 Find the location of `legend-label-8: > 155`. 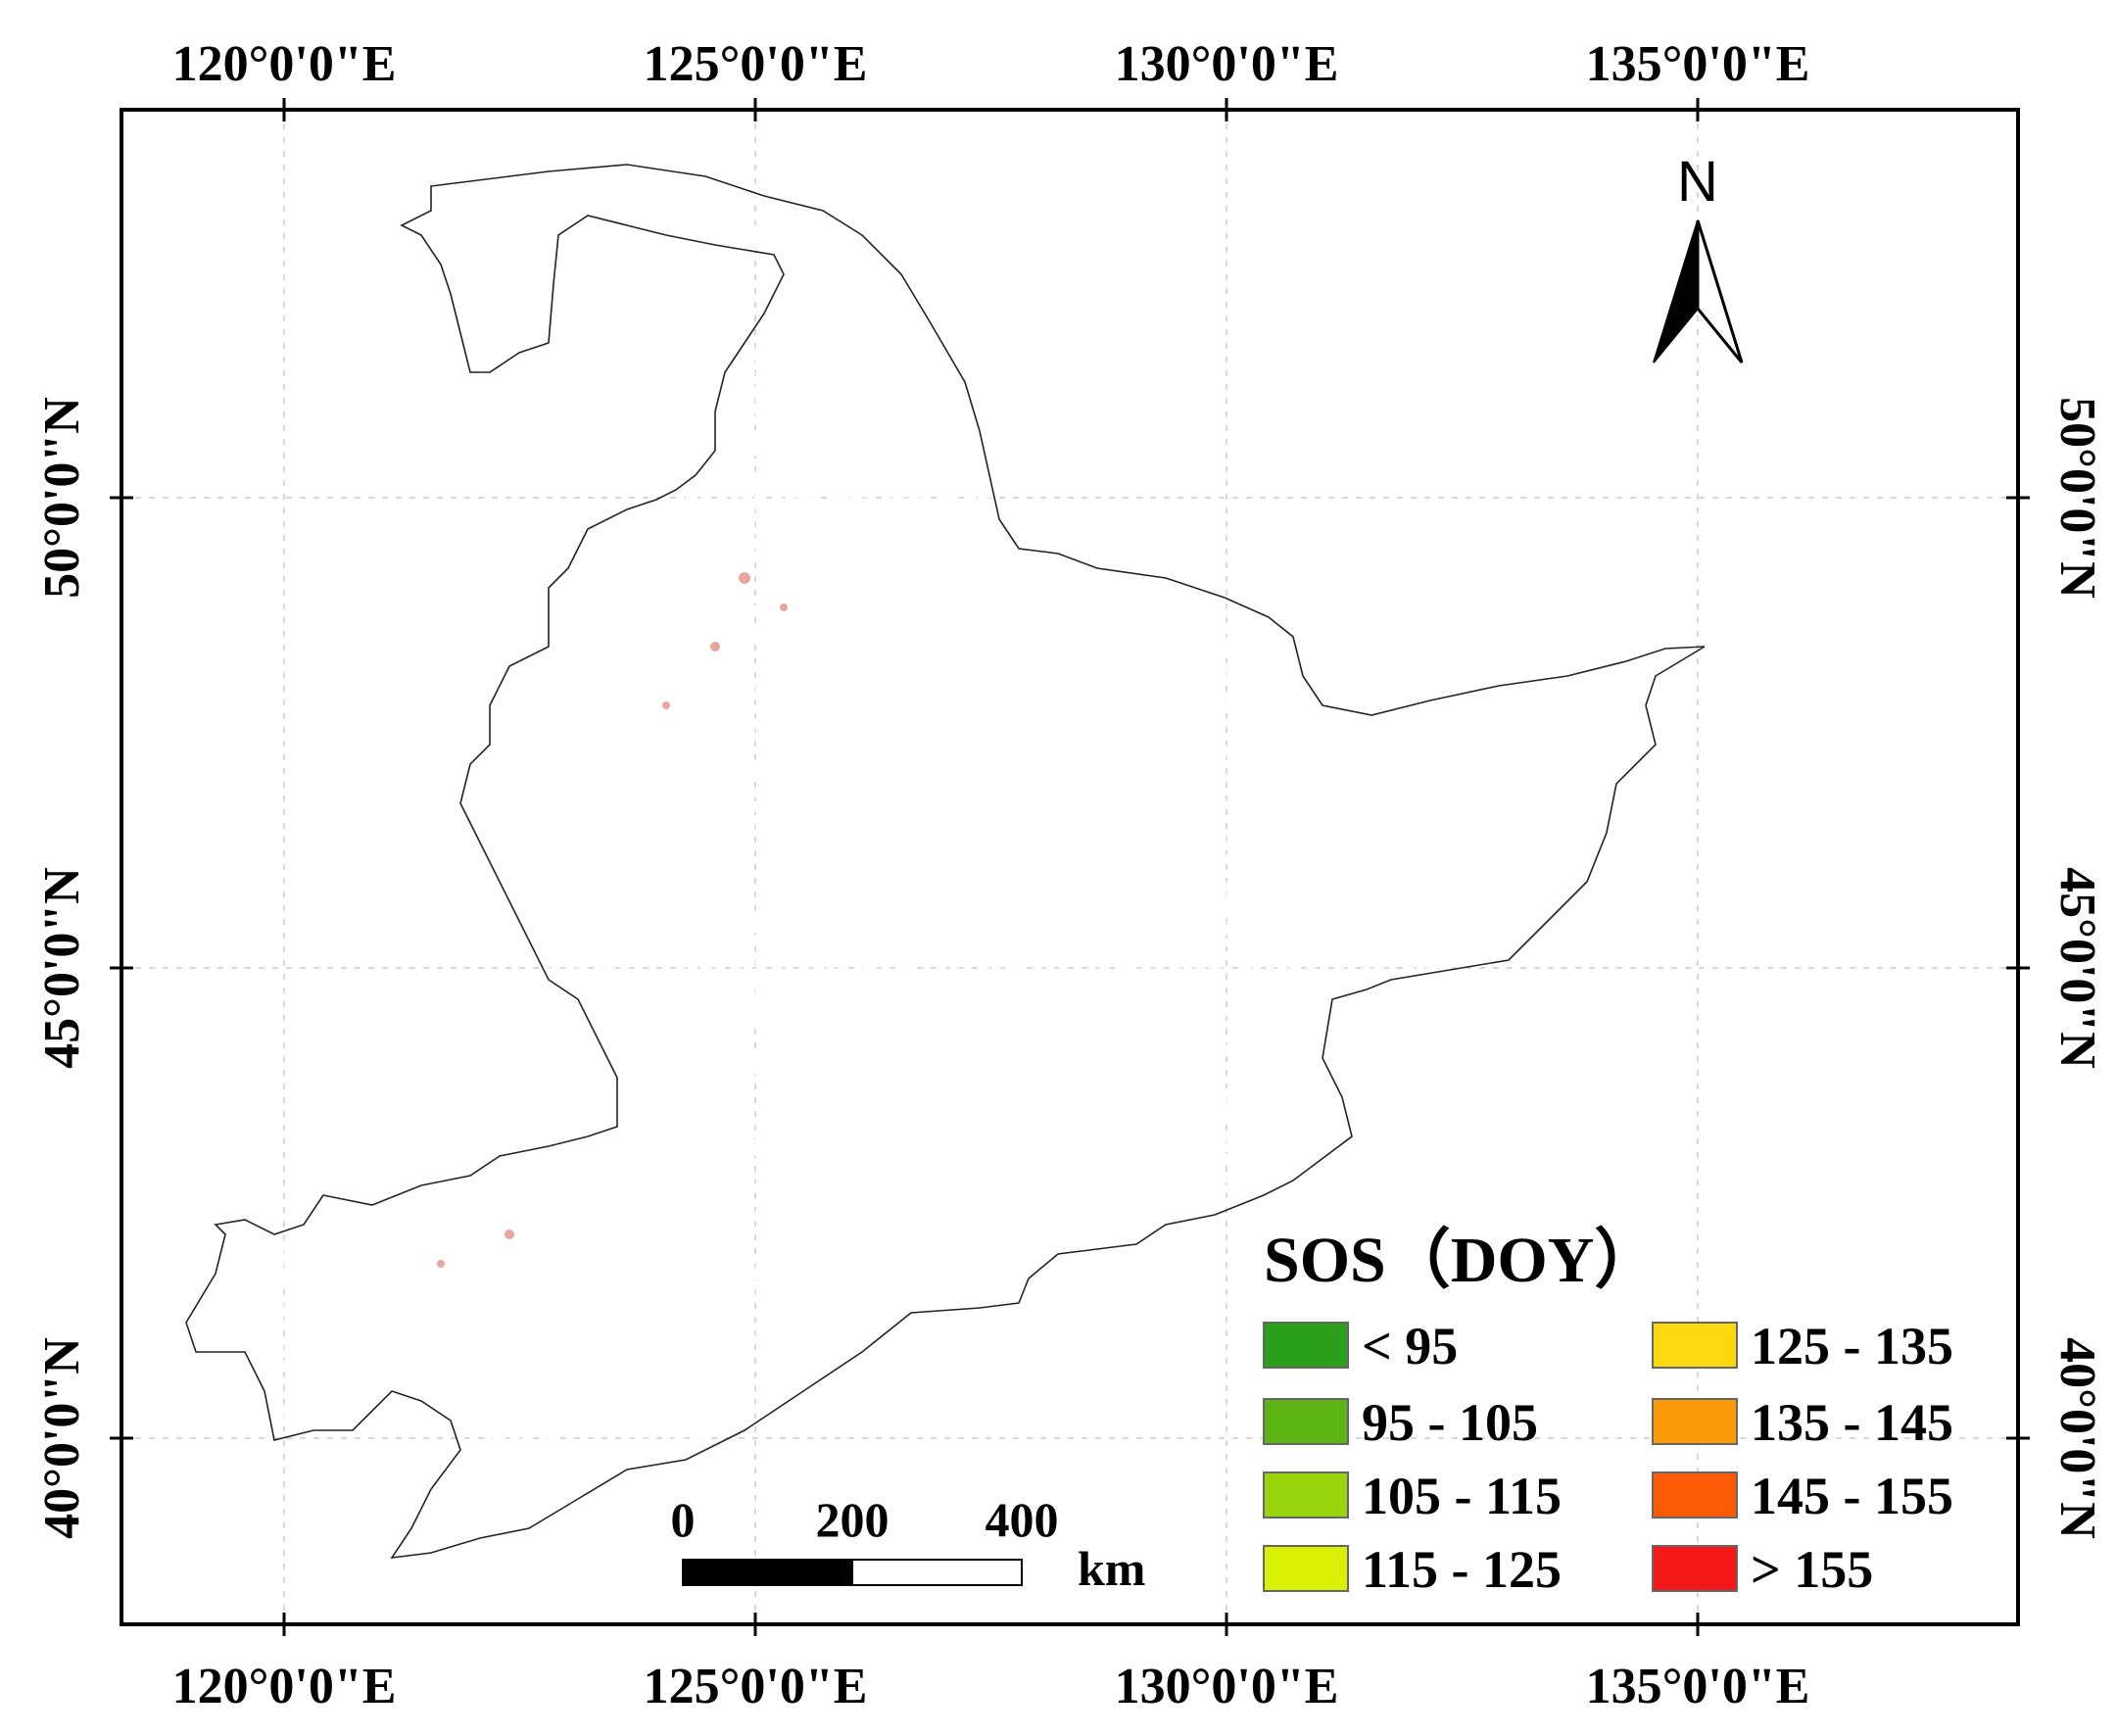

legend-label-8: > 155 is located at coordinates (1812, 1569).